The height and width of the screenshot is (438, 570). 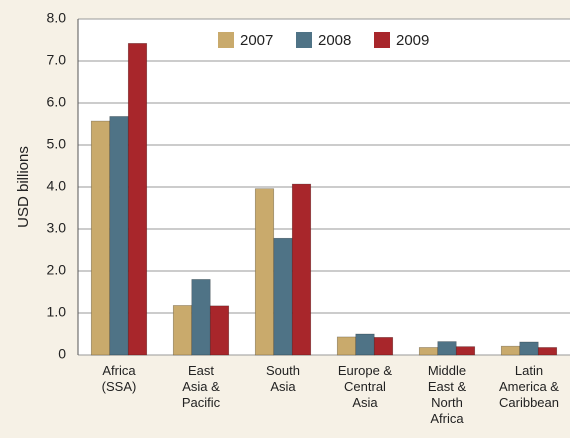 I want to click on y-tick-label: 8.0, so click(x=57, y=18).